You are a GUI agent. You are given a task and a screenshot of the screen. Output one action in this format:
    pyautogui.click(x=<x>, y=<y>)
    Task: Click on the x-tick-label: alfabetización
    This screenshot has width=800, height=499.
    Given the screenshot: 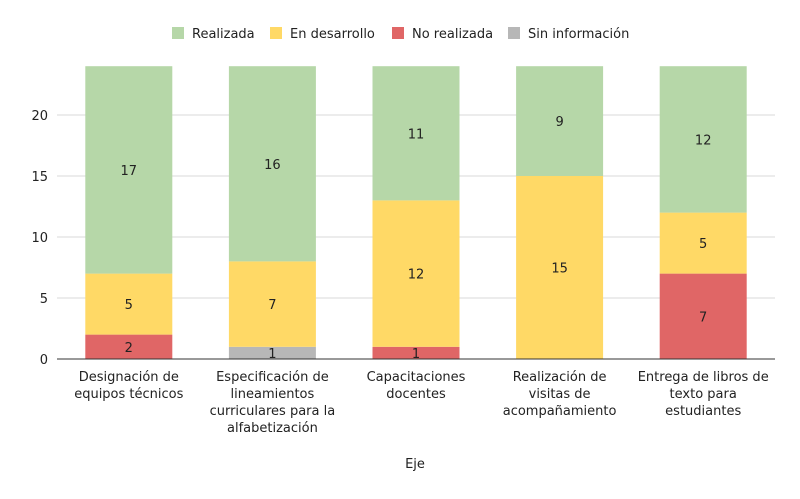 What is the action you would take?
    pyautogui.click(x=272, y=428)
    